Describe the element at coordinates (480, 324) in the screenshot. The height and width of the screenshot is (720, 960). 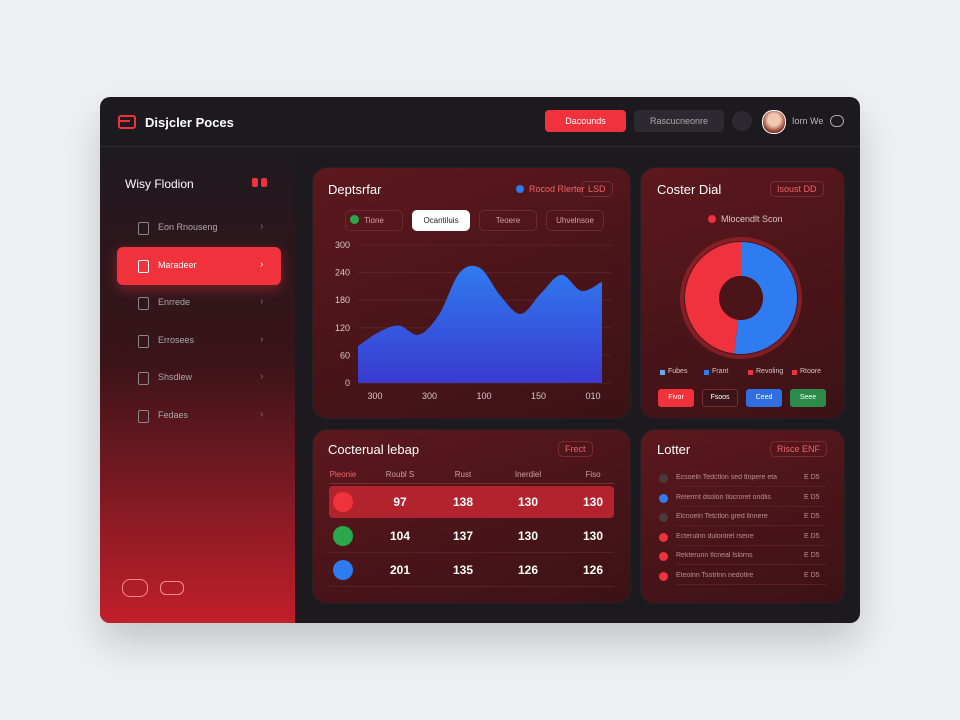
I see `area` at that location.